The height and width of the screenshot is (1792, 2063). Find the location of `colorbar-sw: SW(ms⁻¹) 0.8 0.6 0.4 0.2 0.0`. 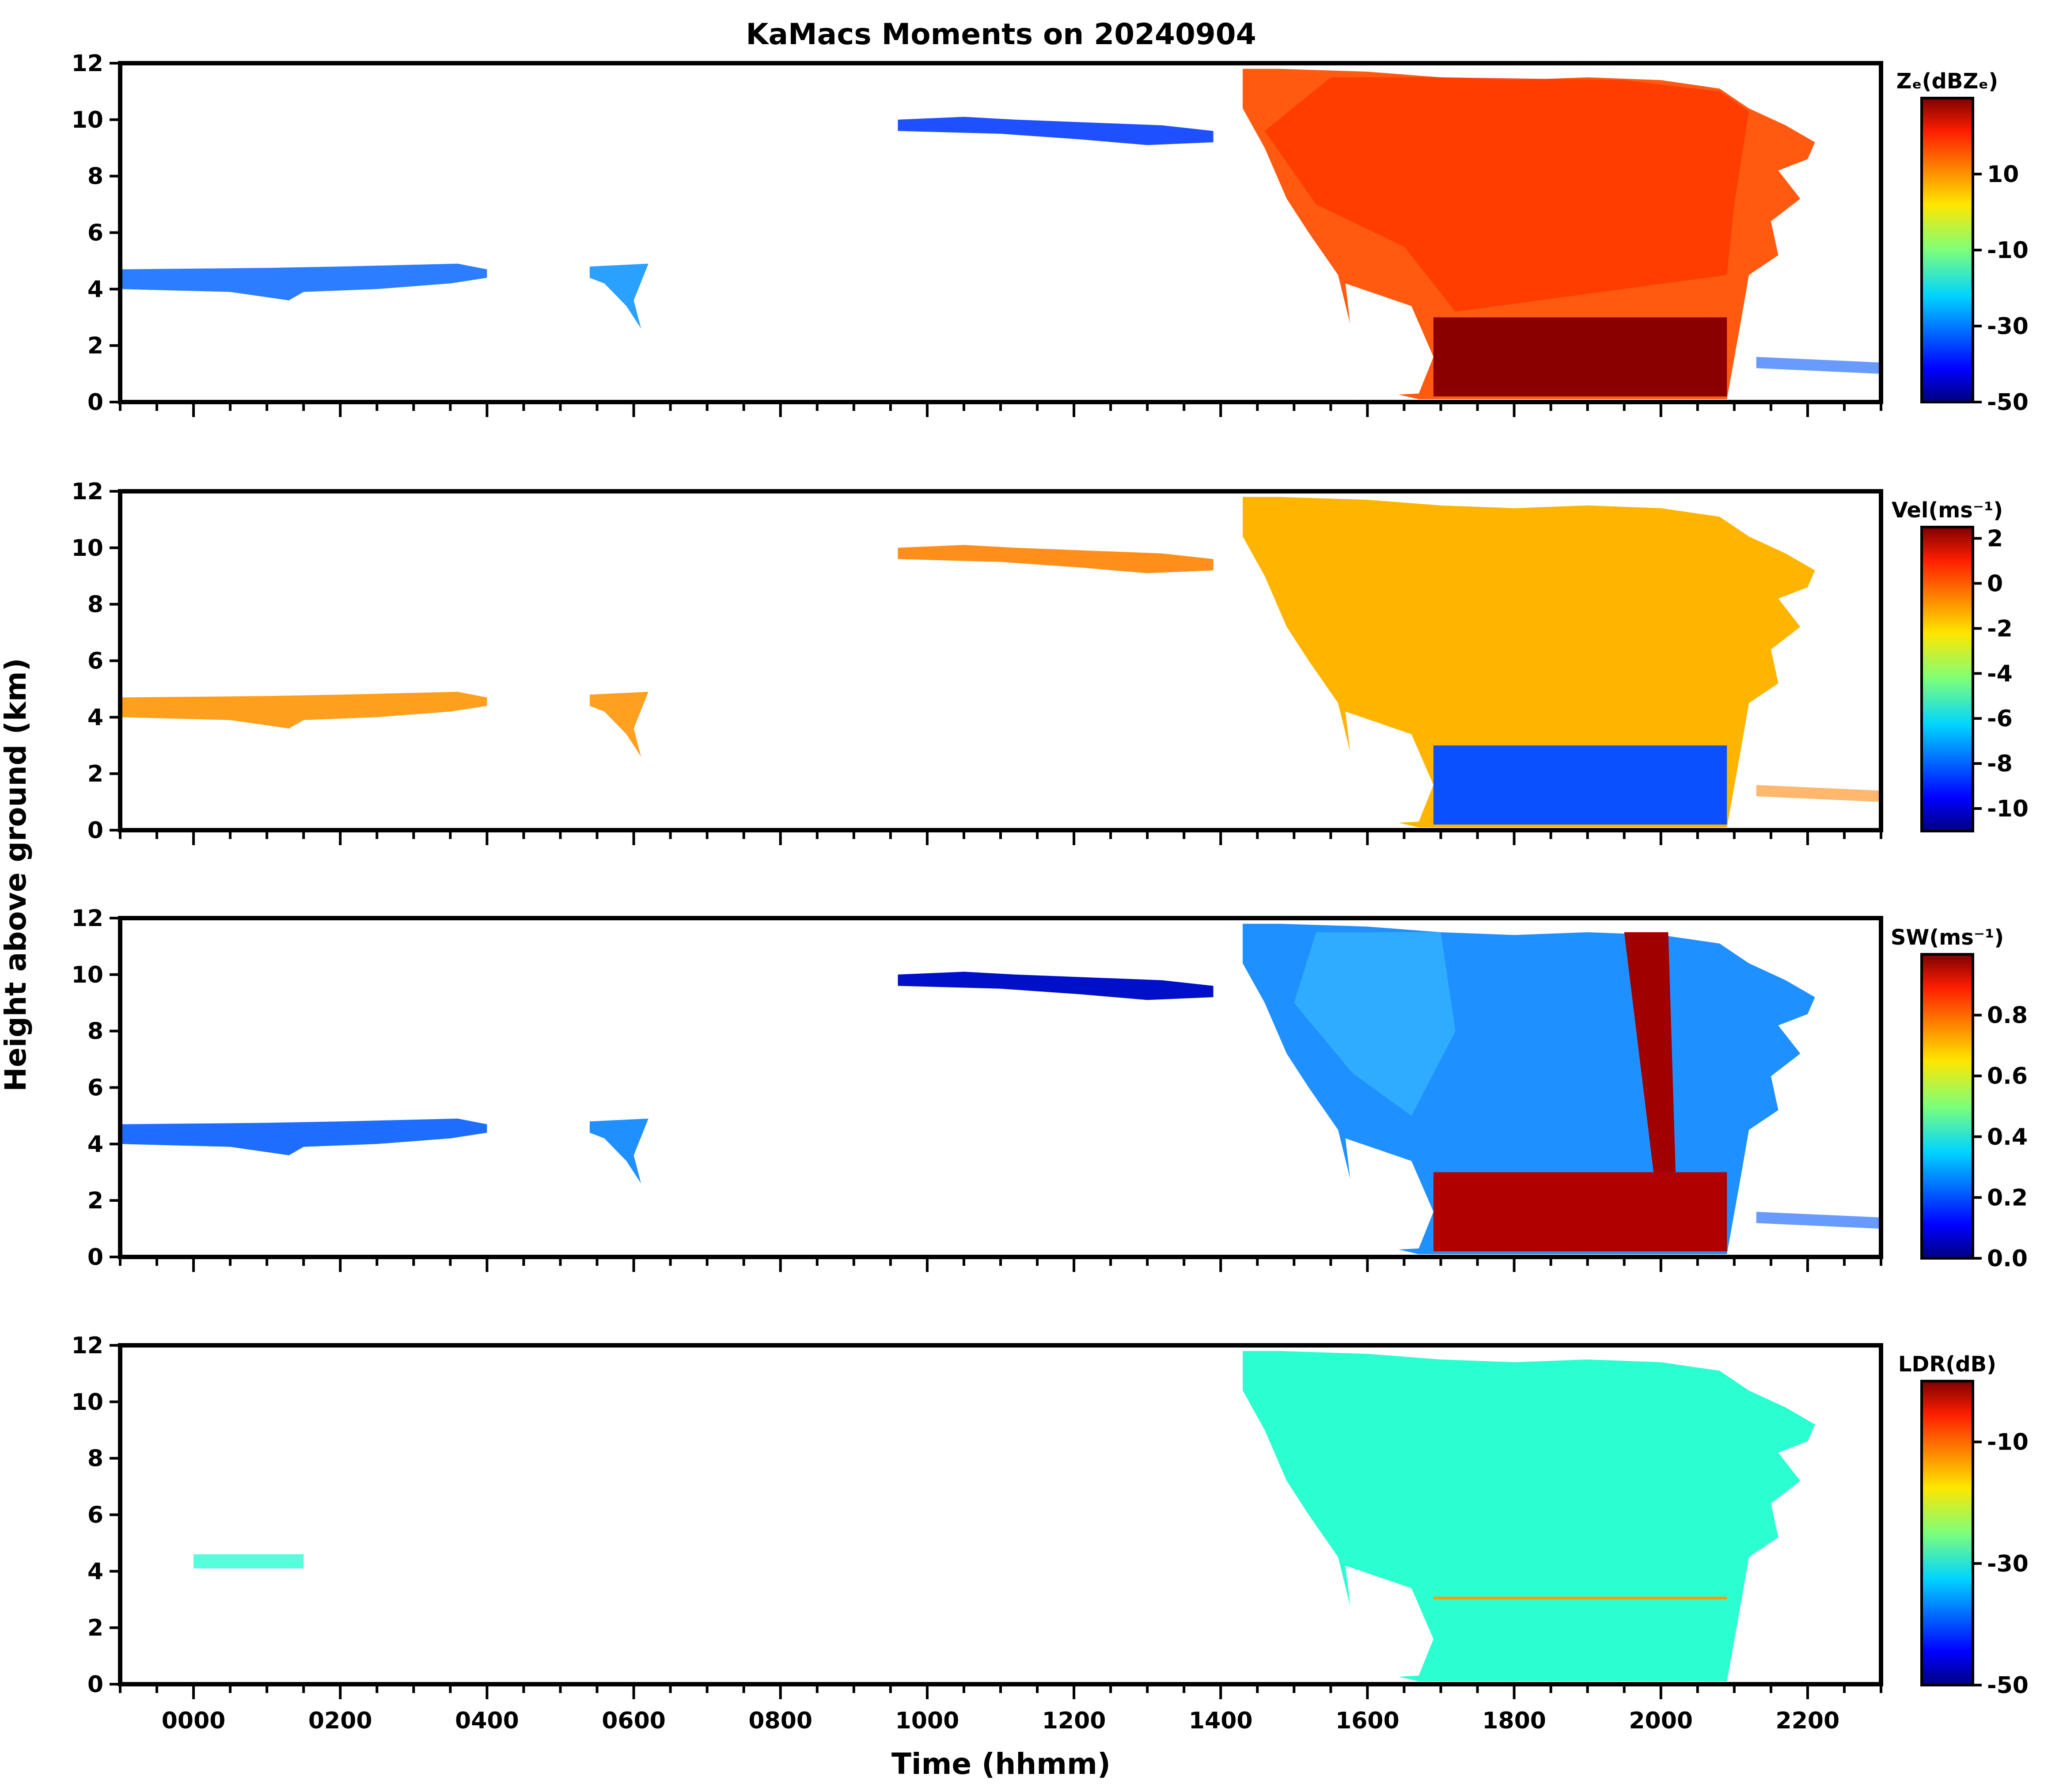

colorbar-sw: SW(ms⁻¹) 0.8 0.6 0.4 0.2 0.0 is located at coordinates (1960, 1098).